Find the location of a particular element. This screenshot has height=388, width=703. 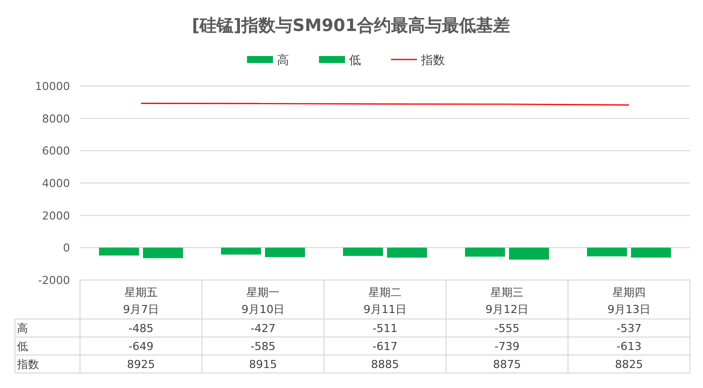

legend-label: 低 is located at coordinates (355, 60).